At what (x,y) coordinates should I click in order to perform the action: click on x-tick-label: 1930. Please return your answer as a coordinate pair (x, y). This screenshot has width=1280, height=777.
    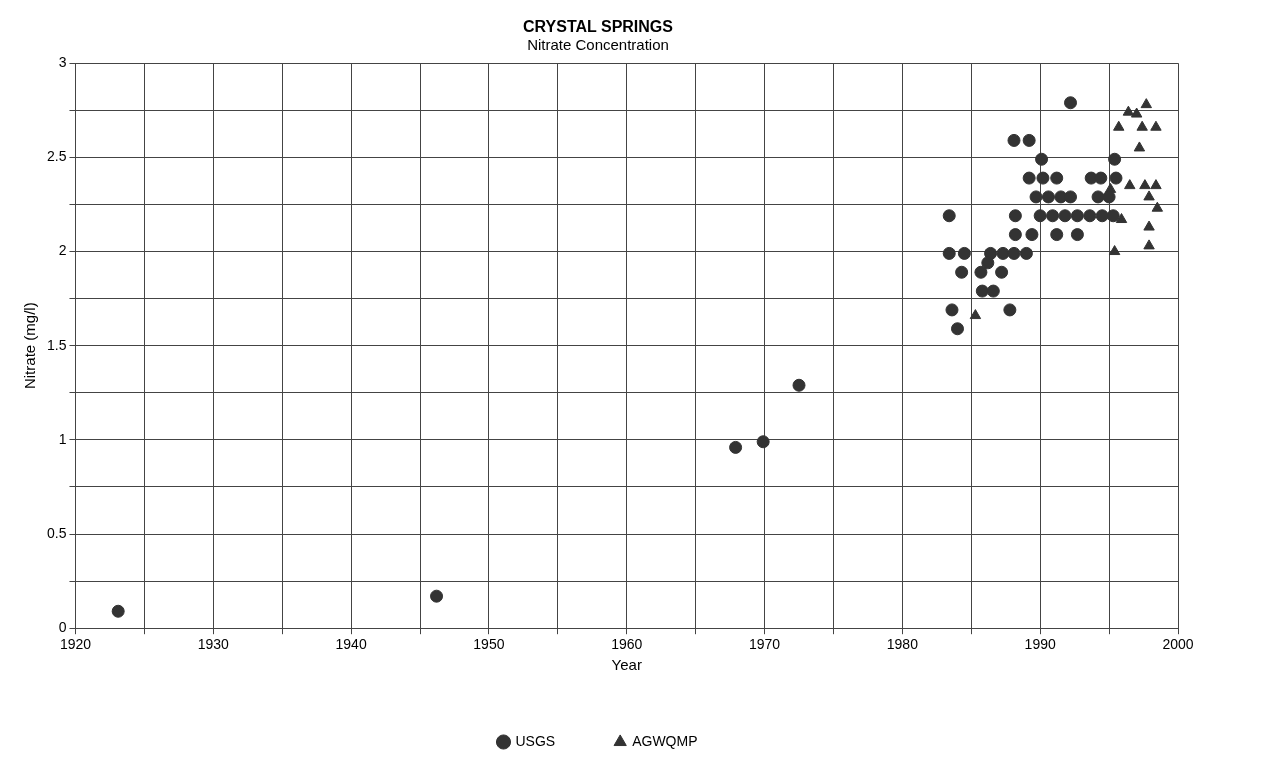
    Looking at the image, I should click on (213, 644).